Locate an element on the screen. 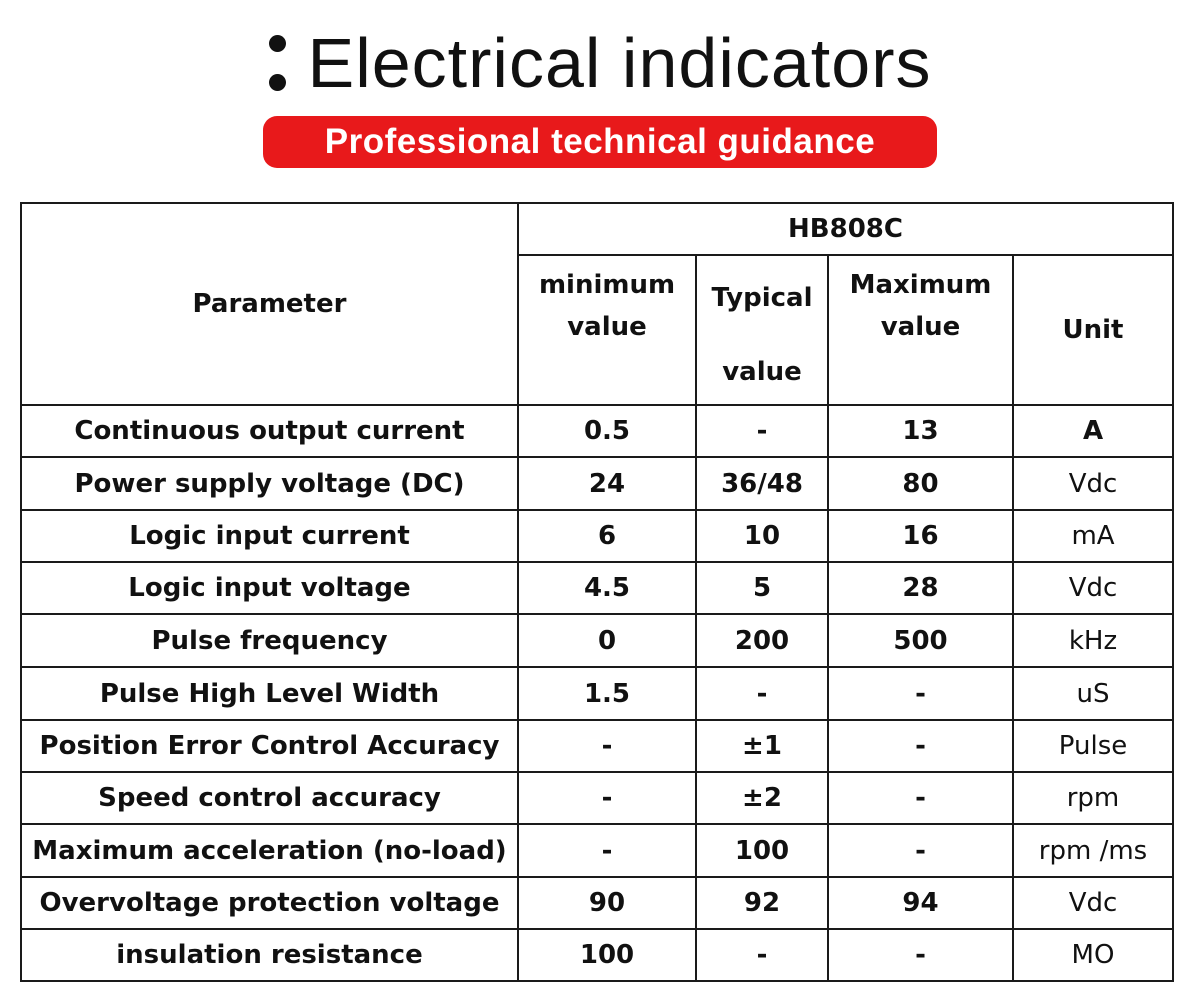 This screenshot has width=1200, height=1004. min-cell: 0 is located at coordinates (607, 640).